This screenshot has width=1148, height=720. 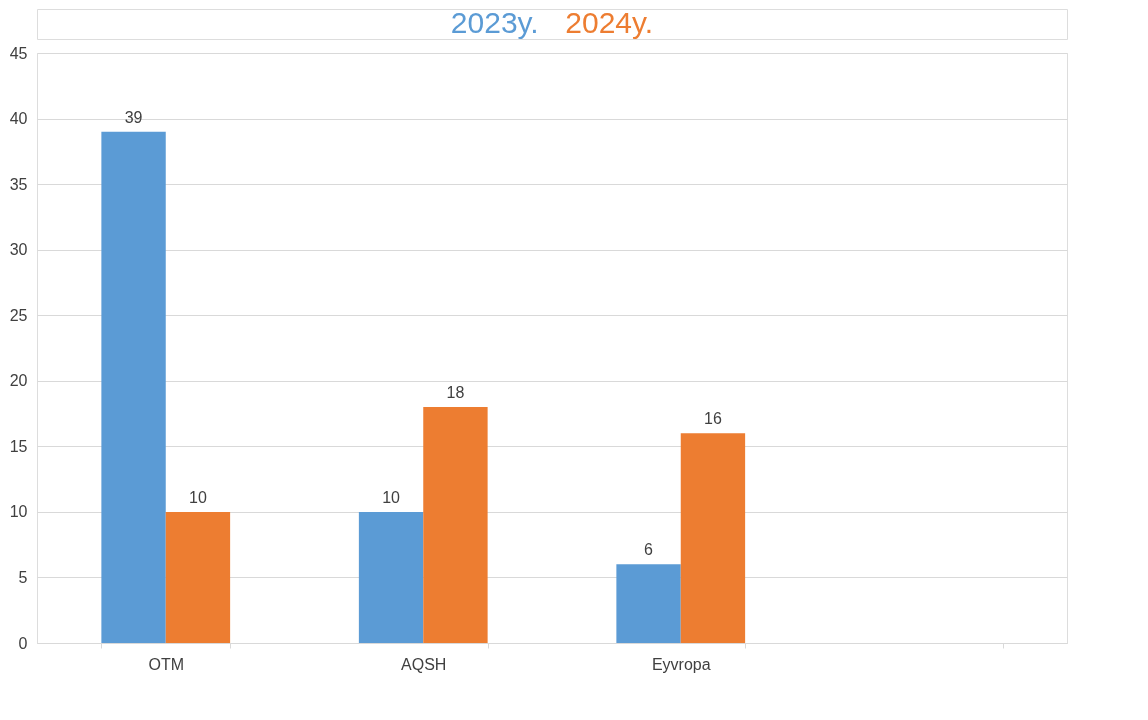 What do you see at coordinates (133, 117) in the screenshot?
I see `data-label: 39` at bounding box center [133, 117].